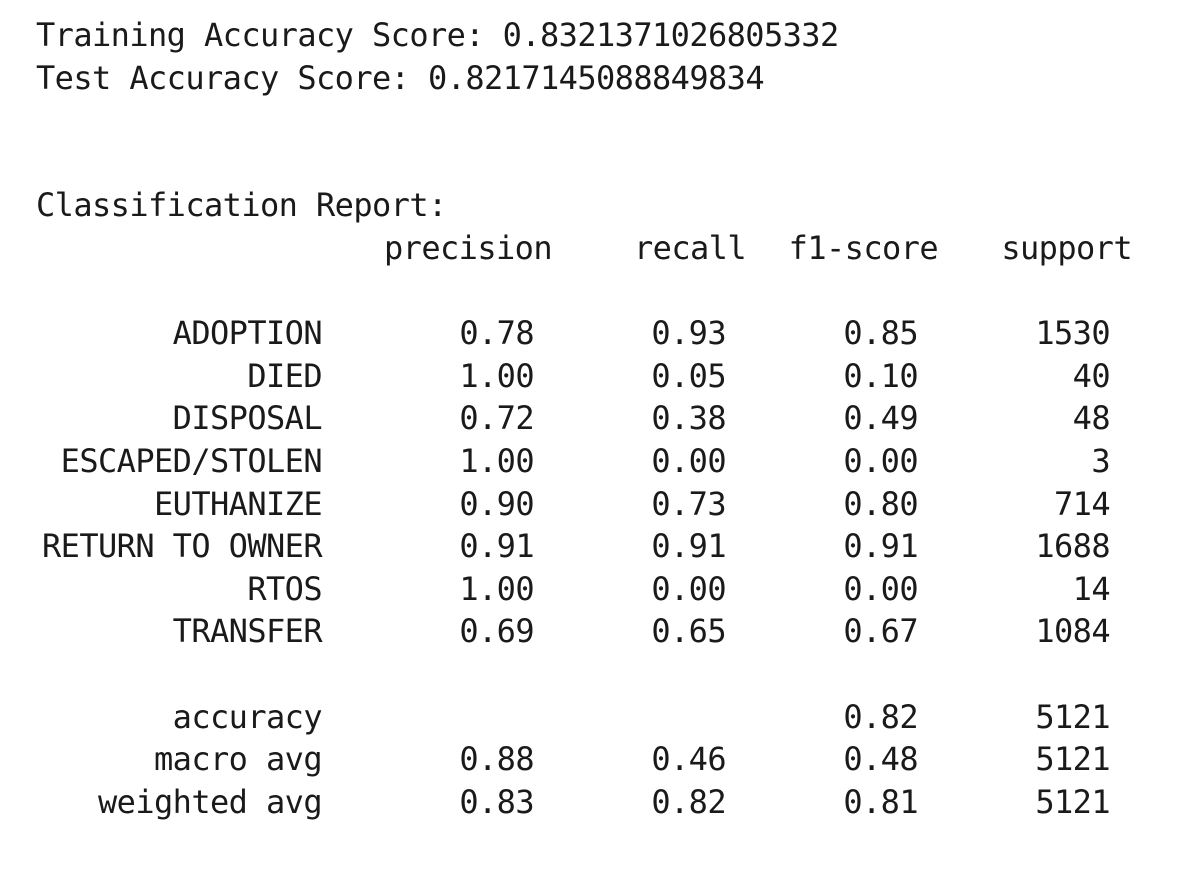  I want to click on table-row: ESCAPED/STOLEN 1.00 0.00 0.00 3, so click(601, 461).